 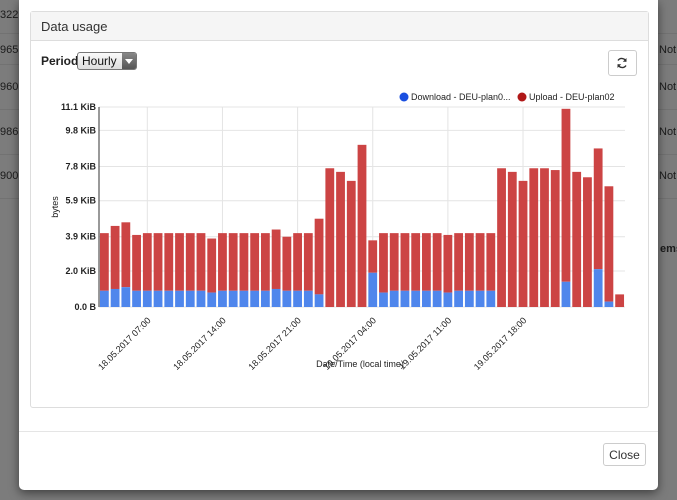 What do you see at coordinates (124, 343) in the screenshot?
I see `x-tick-label: 18.05.2017 07:00` at bounding box center [124, 343].